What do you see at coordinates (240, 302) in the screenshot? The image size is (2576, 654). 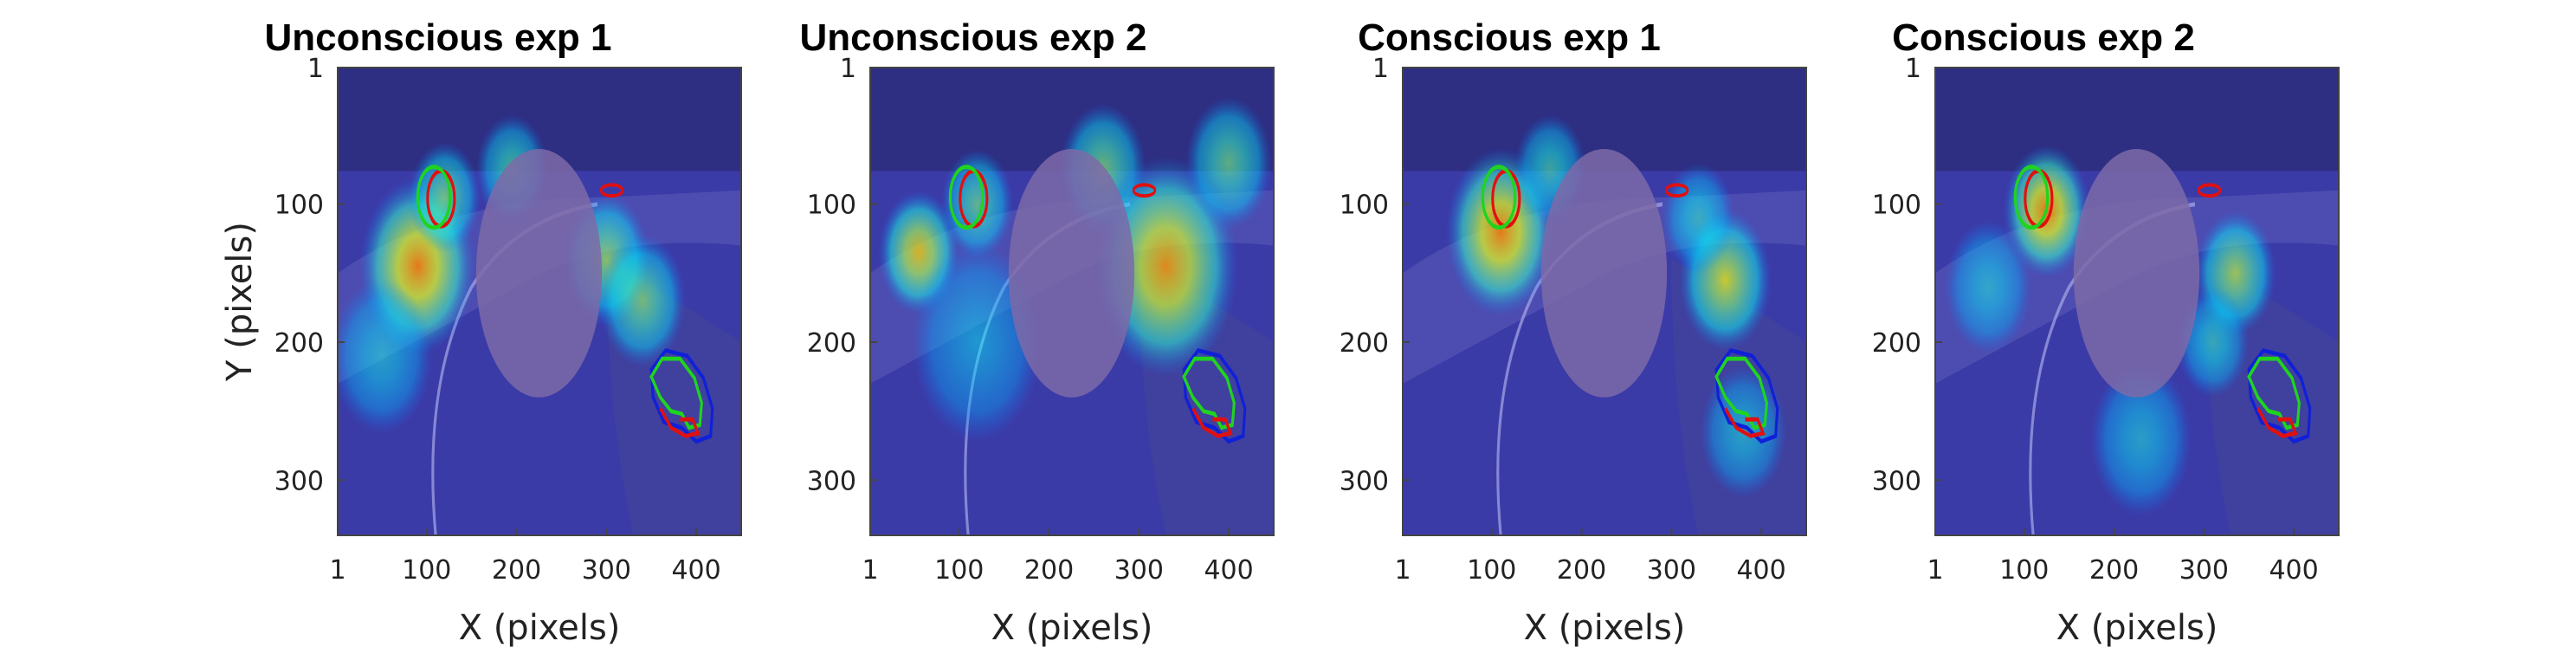 I see `y-axis-label: Y (pixels)` at bounding box center [240, 302].